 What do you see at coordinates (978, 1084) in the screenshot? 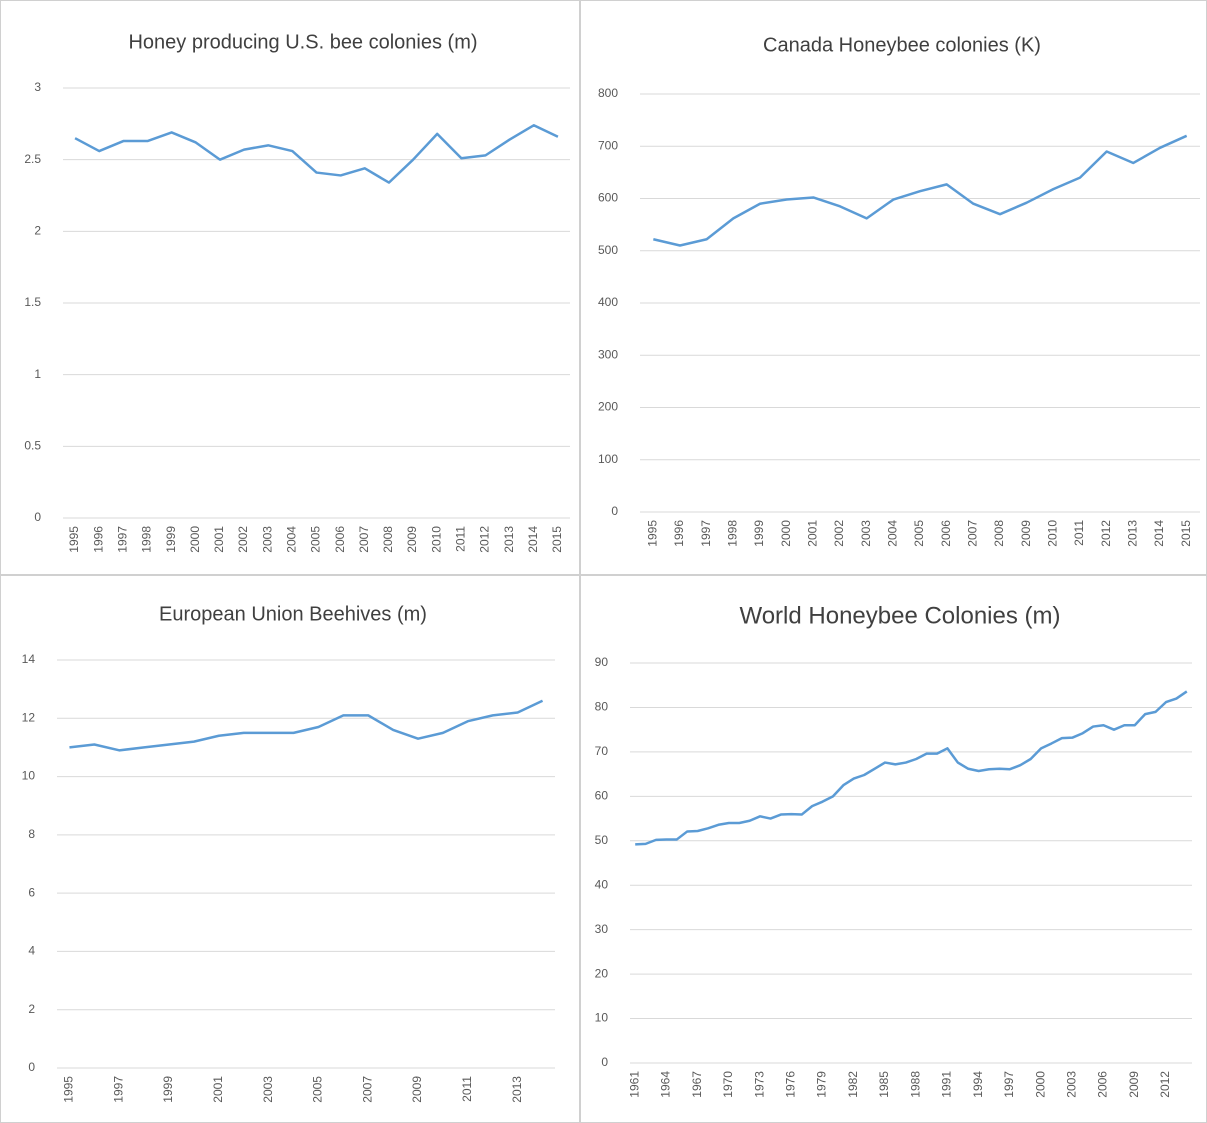
I see `x-tick-label: 1994` at bounding box center [978, 1084].